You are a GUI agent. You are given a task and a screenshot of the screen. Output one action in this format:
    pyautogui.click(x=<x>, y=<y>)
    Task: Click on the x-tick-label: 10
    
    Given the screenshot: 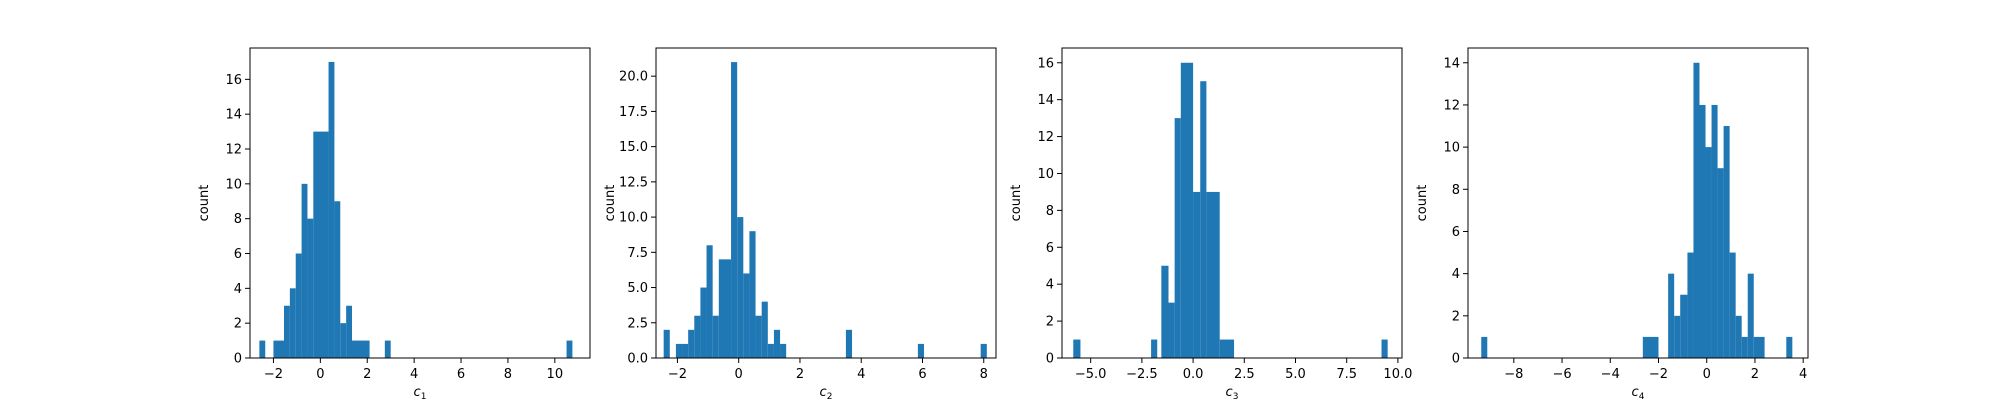 What is the action you would take?
    pyautogui.click(x=555, y=374)
    